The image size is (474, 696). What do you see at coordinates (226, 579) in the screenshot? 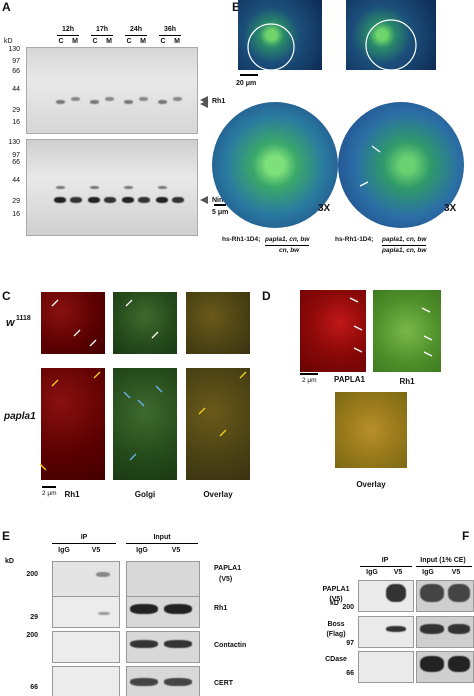
I see `blot-label: (V5)` at bounding box center [226, 579].